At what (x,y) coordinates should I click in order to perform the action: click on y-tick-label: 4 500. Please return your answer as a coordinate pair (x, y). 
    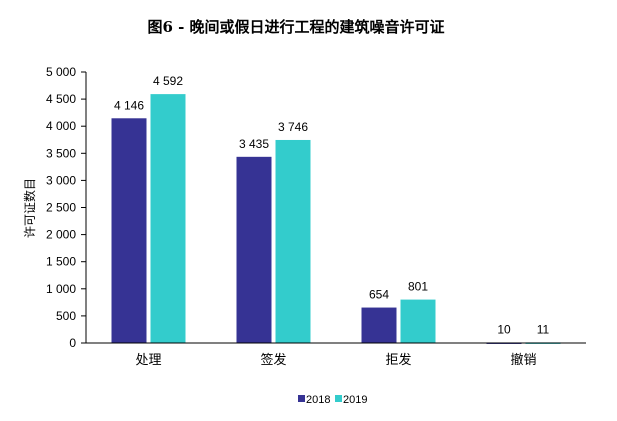
    Looking at the image, I should click on (61, 99).